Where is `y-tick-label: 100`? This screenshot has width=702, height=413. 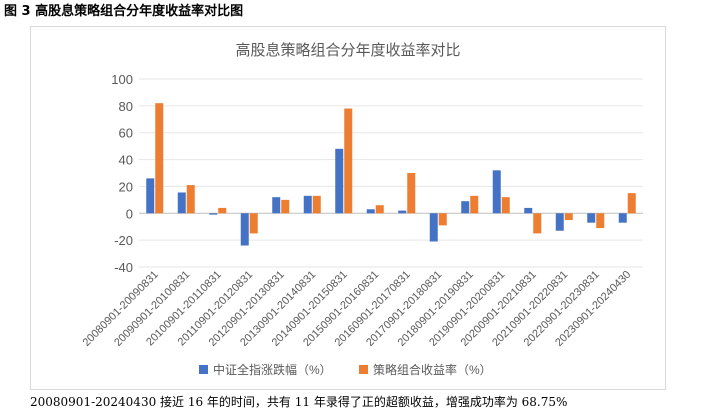 y-tick-label: 100 is located at coordinates (122, 79).